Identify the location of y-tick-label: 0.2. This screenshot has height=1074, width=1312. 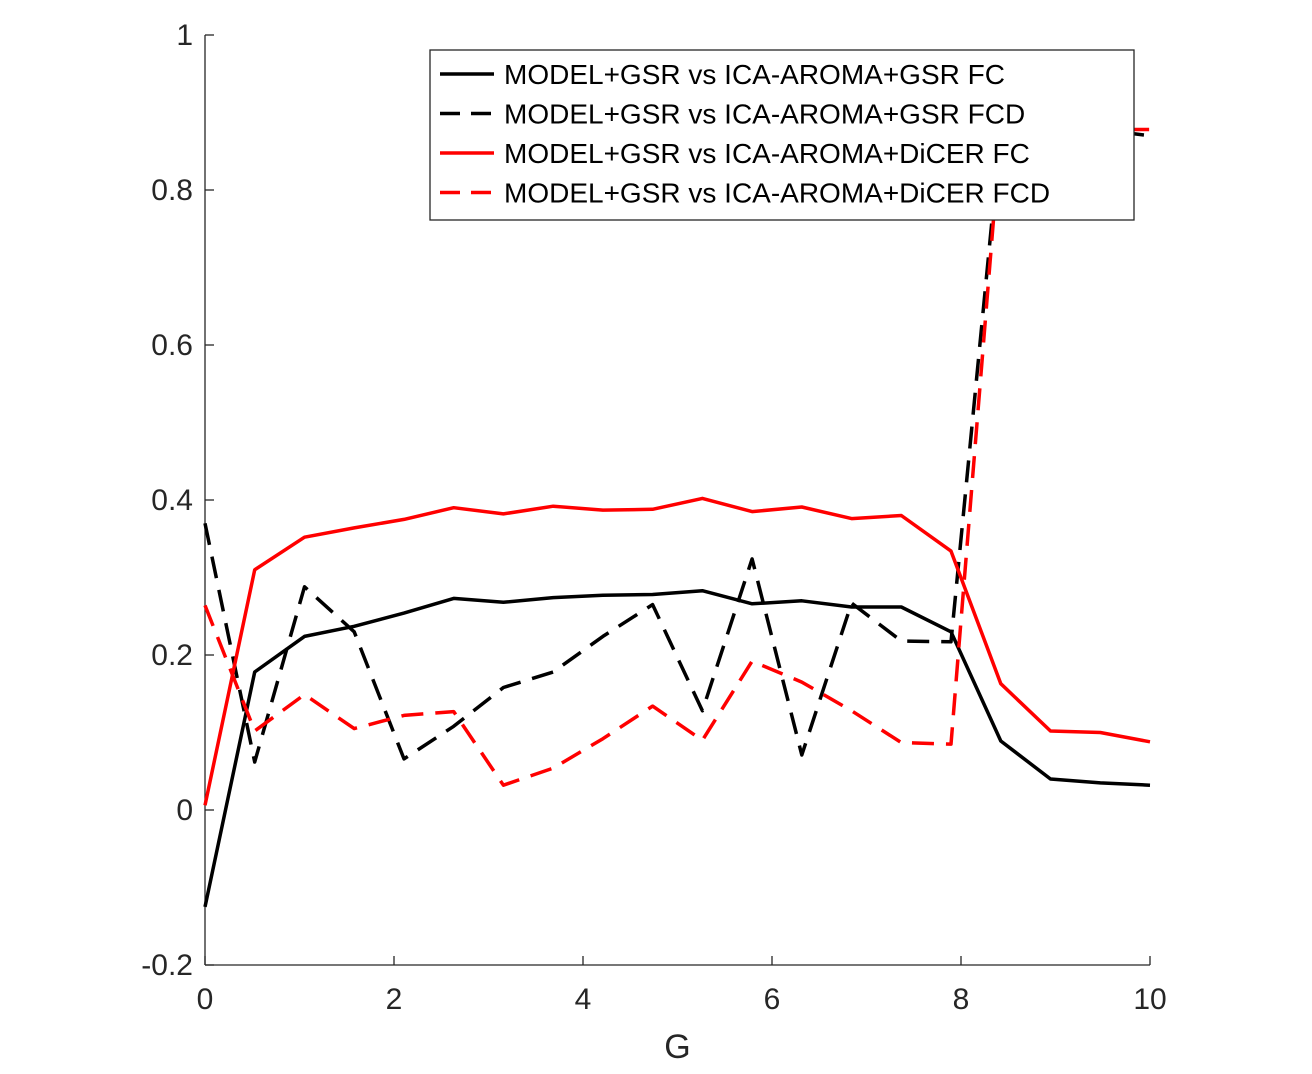
(172, 655).